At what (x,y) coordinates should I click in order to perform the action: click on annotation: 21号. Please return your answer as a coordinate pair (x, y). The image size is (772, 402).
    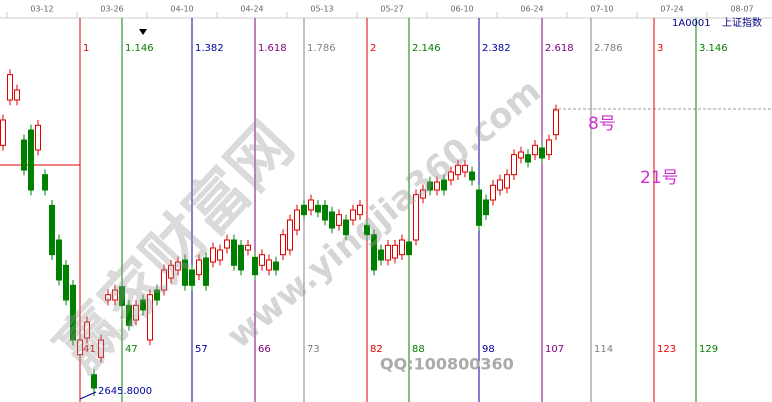
    Looking at the image, I should click on (659, 178).